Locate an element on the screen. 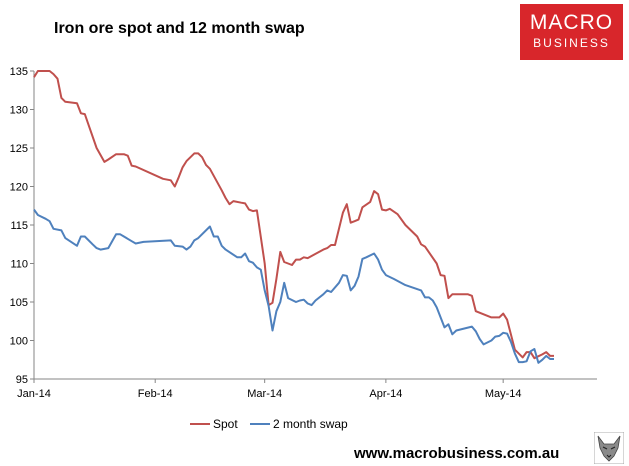 The width and height of the screenshot is (629, 466). y-tick-label: 100 is located at coordinates (19, 342).